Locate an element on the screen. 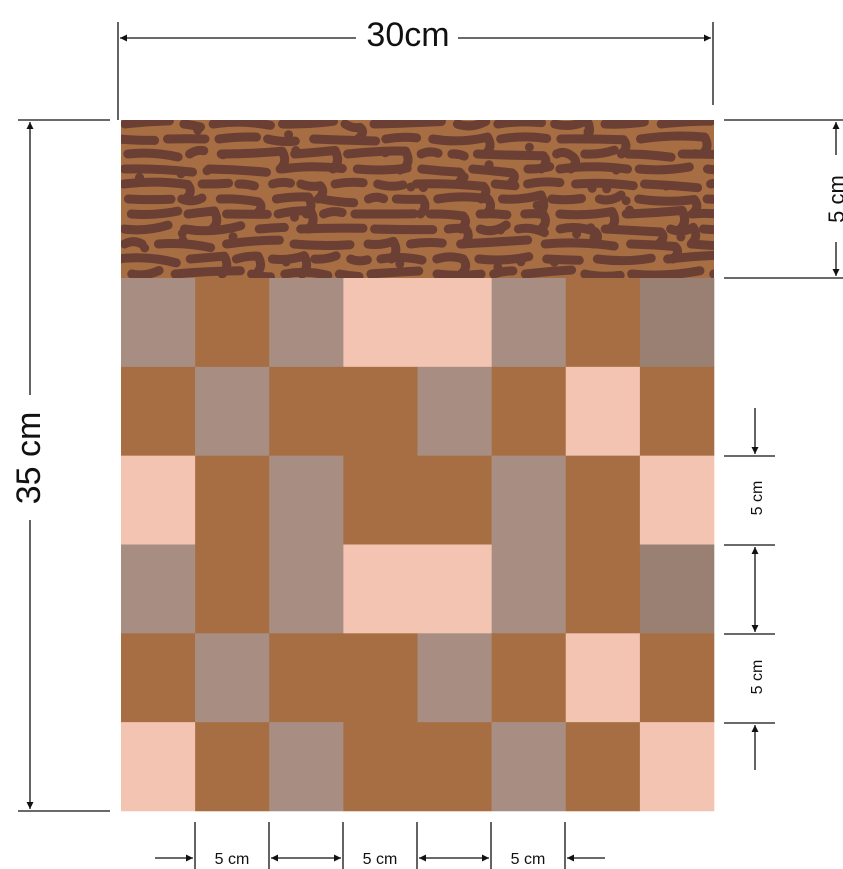 The image size is (843, 869). tile-r6-c7 is located at coordinates (603, 767).